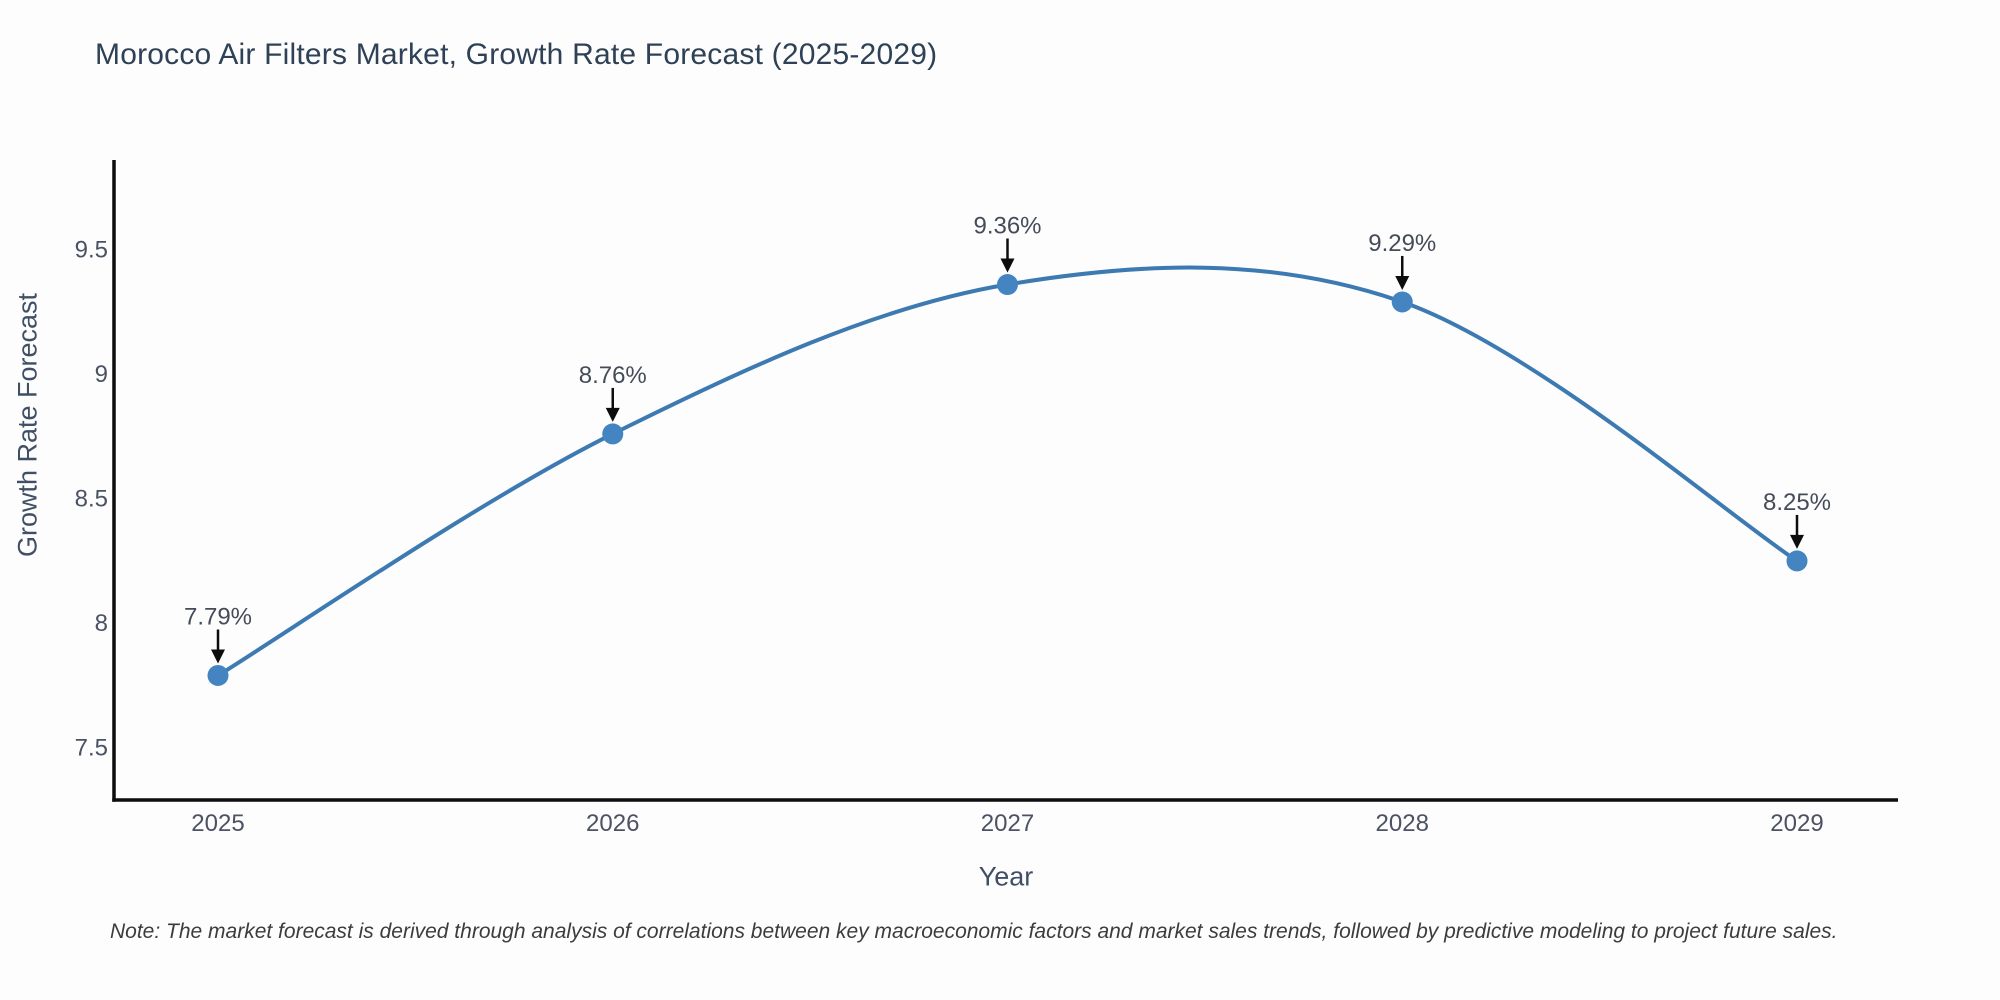 The height and width of the screenshot is (1000, 2000). What do you see at coordinates (1007, 823) in the screenshot?
I see `x-tick-label: 2027` at bounding box center [1007, 823].